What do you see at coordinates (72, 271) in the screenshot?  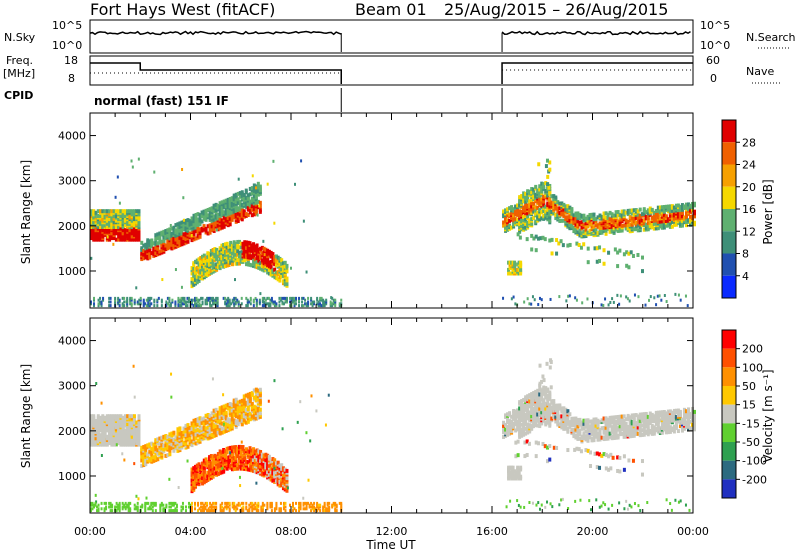 I see `ytick-label: 1000` at bounding box center [72, 271].